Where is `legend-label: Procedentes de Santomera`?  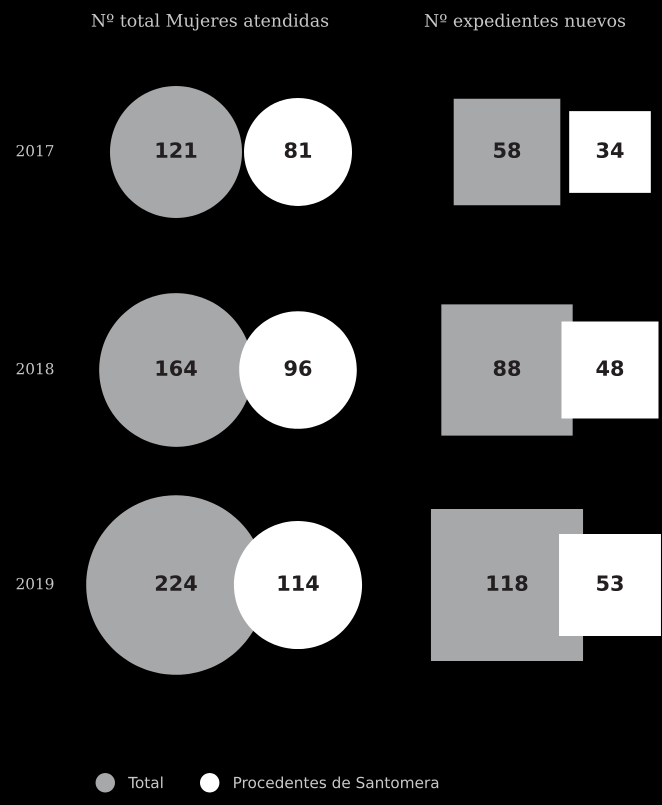
legend-label: Procedentes de Santomera is located at coordinates (336, 782).